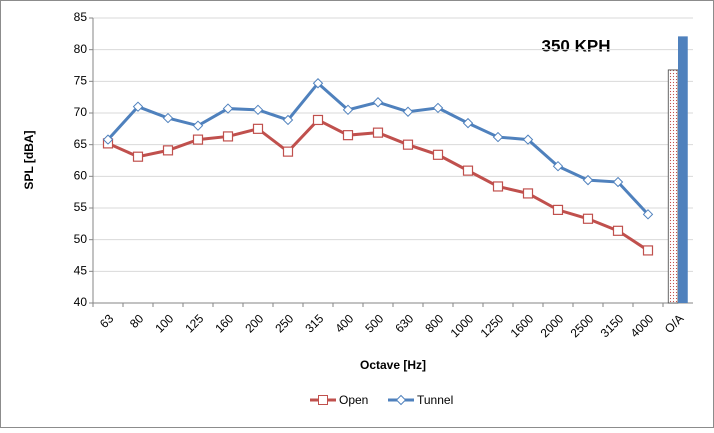 This screenshot has width=714, height=433. I want to click on y-tick-label: 65, so click(81, 144).